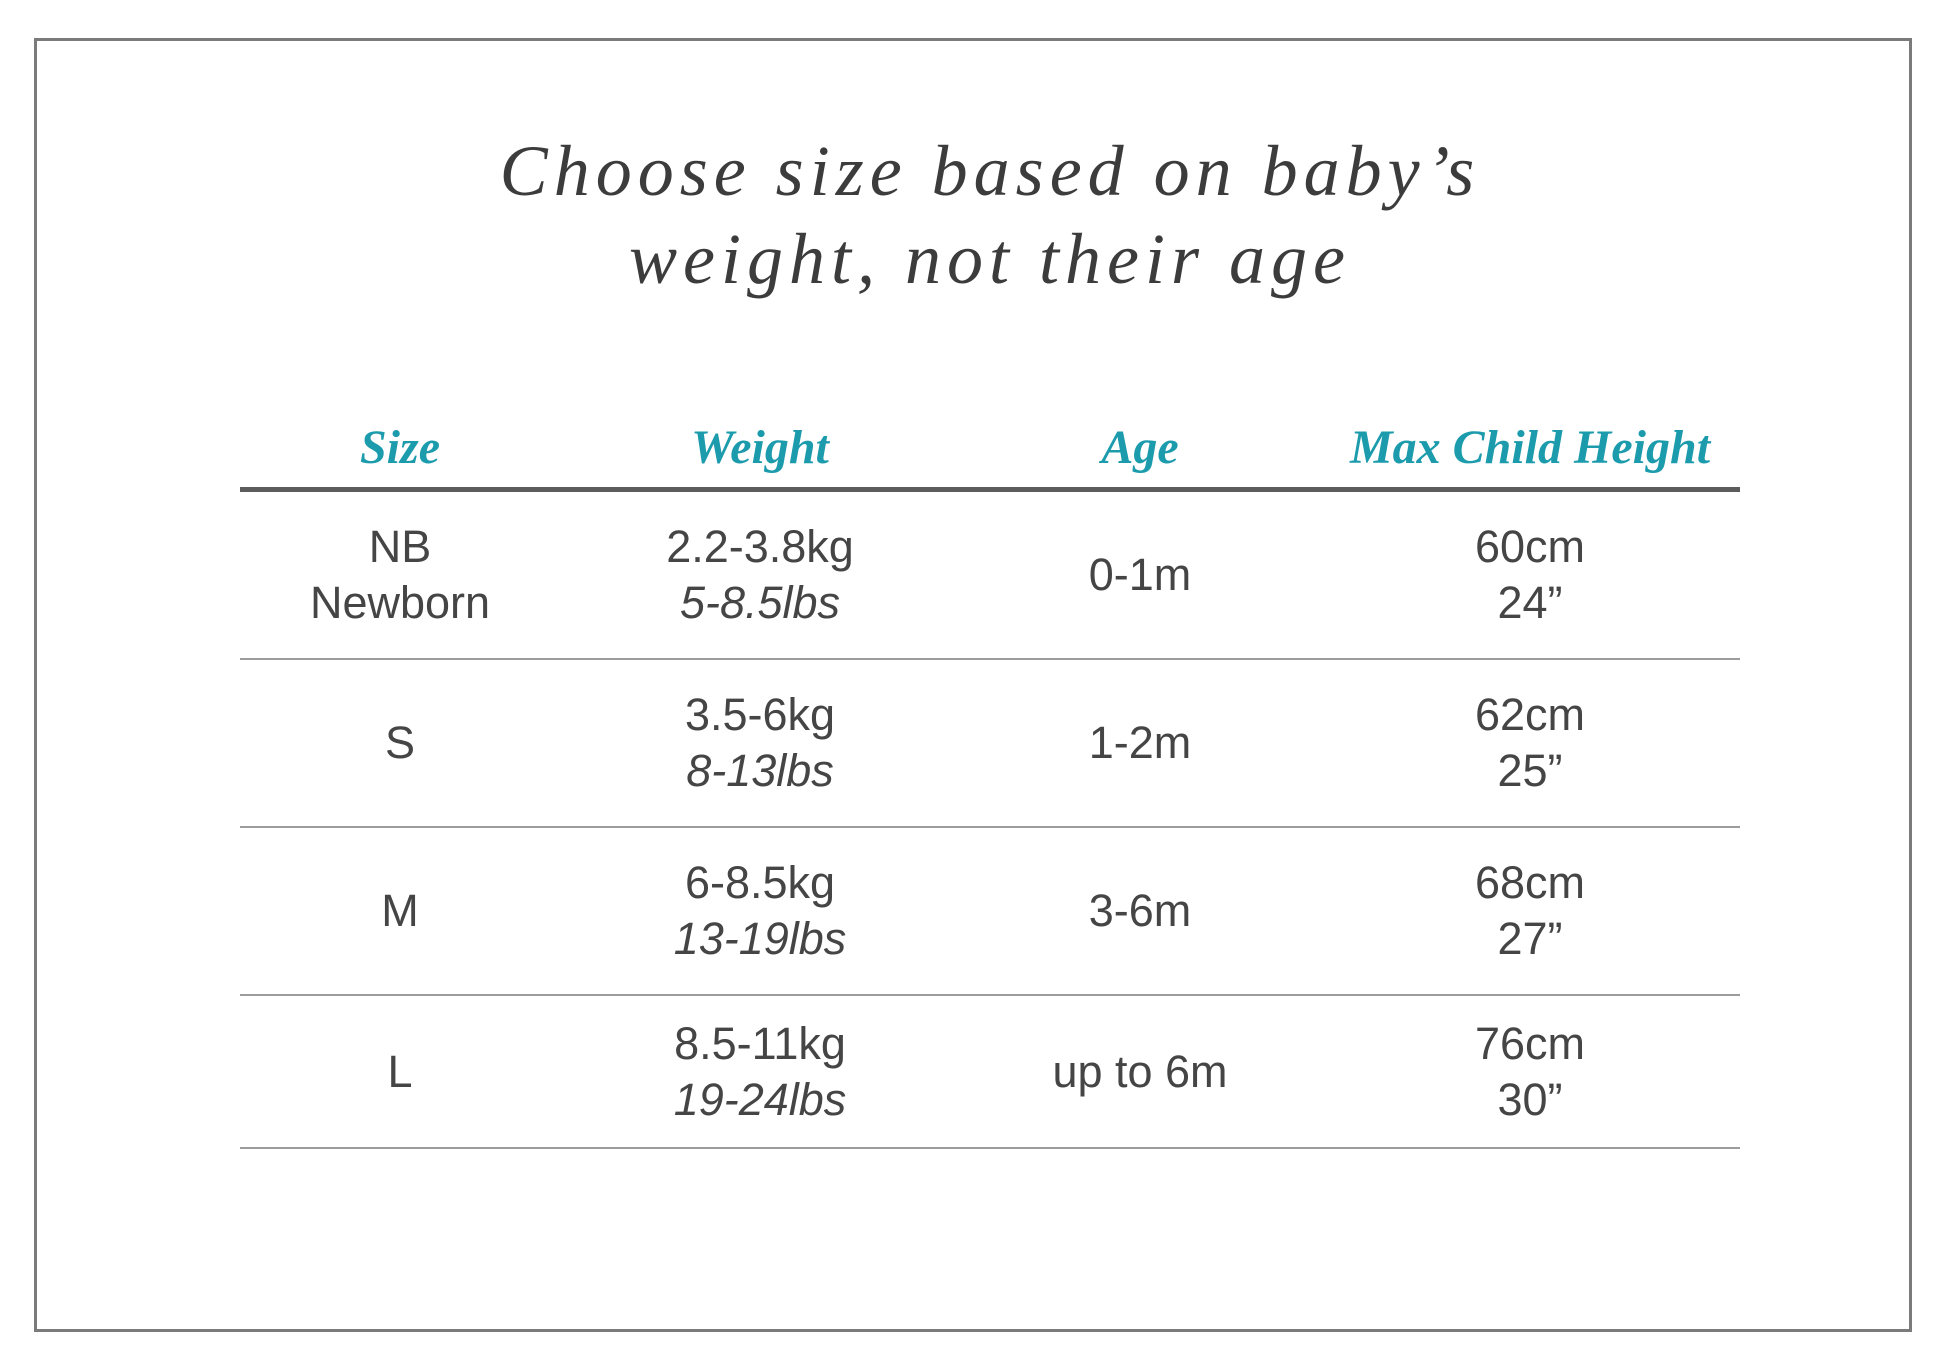 The width and height of the screenshot is (1946, 1372). What do you see at coordinates (760, 938) in the screenshot?
I see `weight-lbs: 13-19lbs` at bounding box center [760, 938].